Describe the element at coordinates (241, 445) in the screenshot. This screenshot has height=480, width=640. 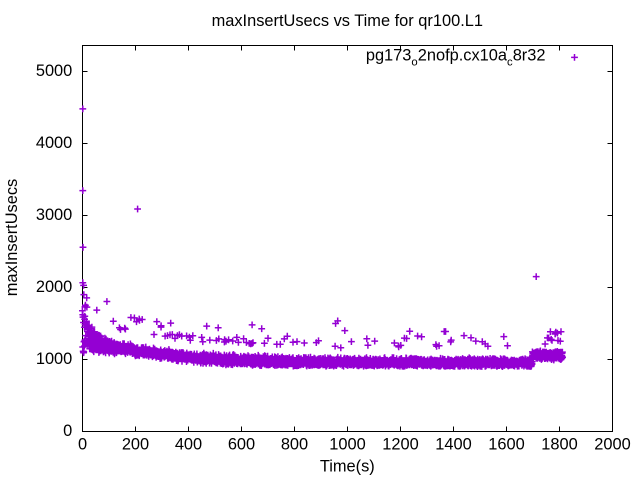
I see `svg-text: 600` at that location.